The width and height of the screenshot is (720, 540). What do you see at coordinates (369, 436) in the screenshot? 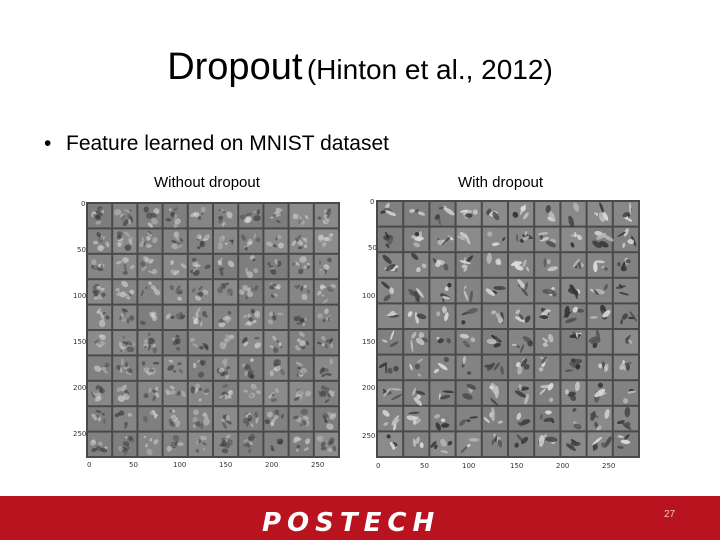
I see `y-tick: 250` at bounding box center [369, 436].